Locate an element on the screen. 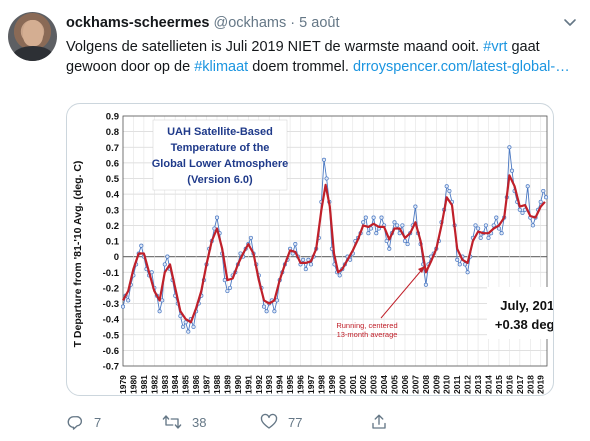 The image size is (590, 441). tweet-header: ockhams-scheermes @ockhams · 5 août is located at coordinates (203, 23).